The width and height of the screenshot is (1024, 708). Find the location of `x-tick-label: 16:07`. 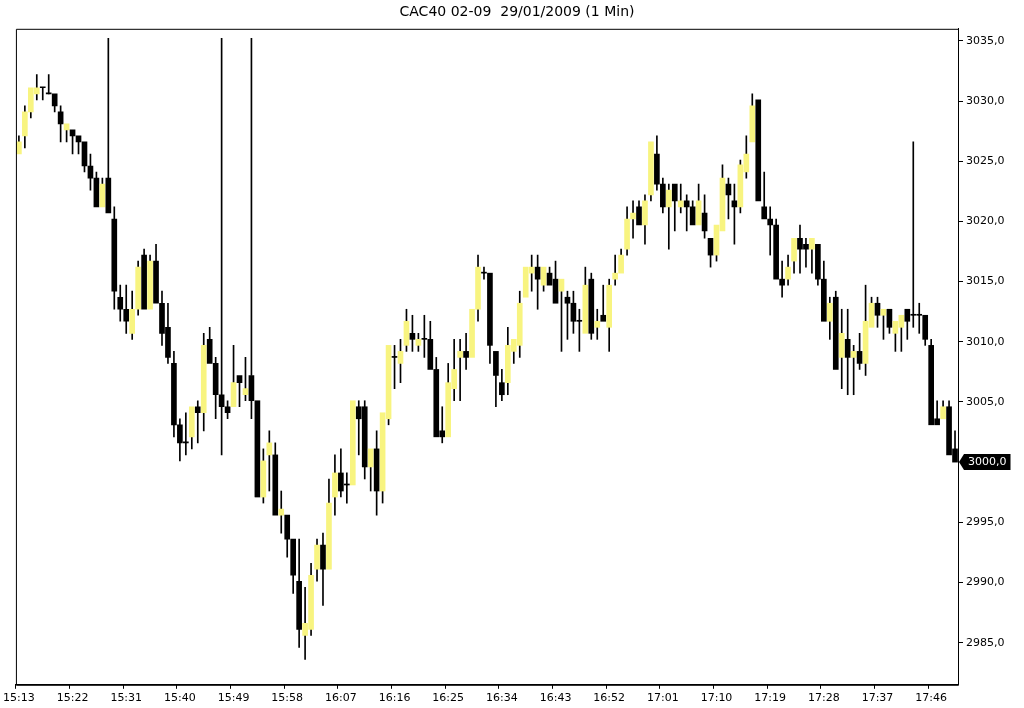

x-tick-label: 16:07 is located at coordinates (341, 698).